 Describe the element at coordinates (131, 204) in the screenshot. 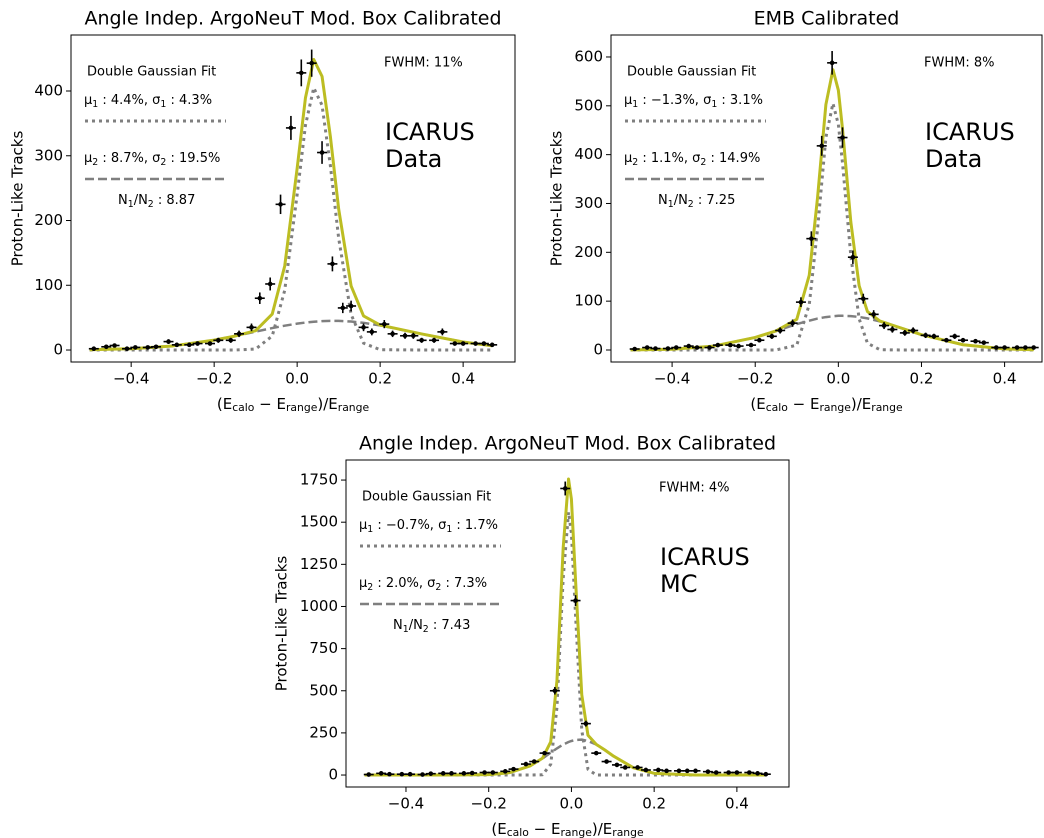

I see `ratio-label-part: 1` at that location.